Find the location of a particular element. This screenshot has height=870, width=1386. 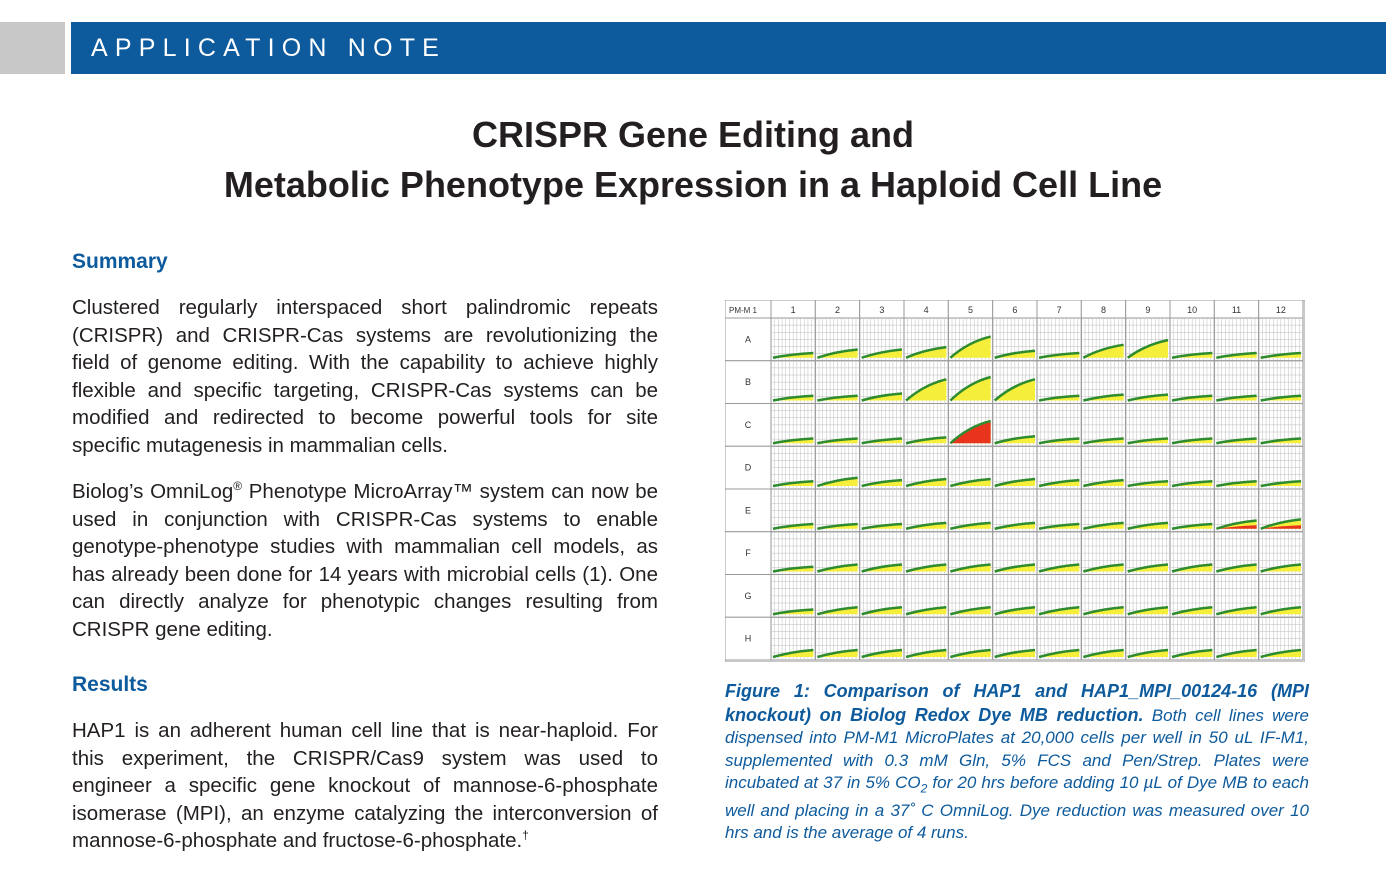

row-label: A is located at coordinates (748, 339).